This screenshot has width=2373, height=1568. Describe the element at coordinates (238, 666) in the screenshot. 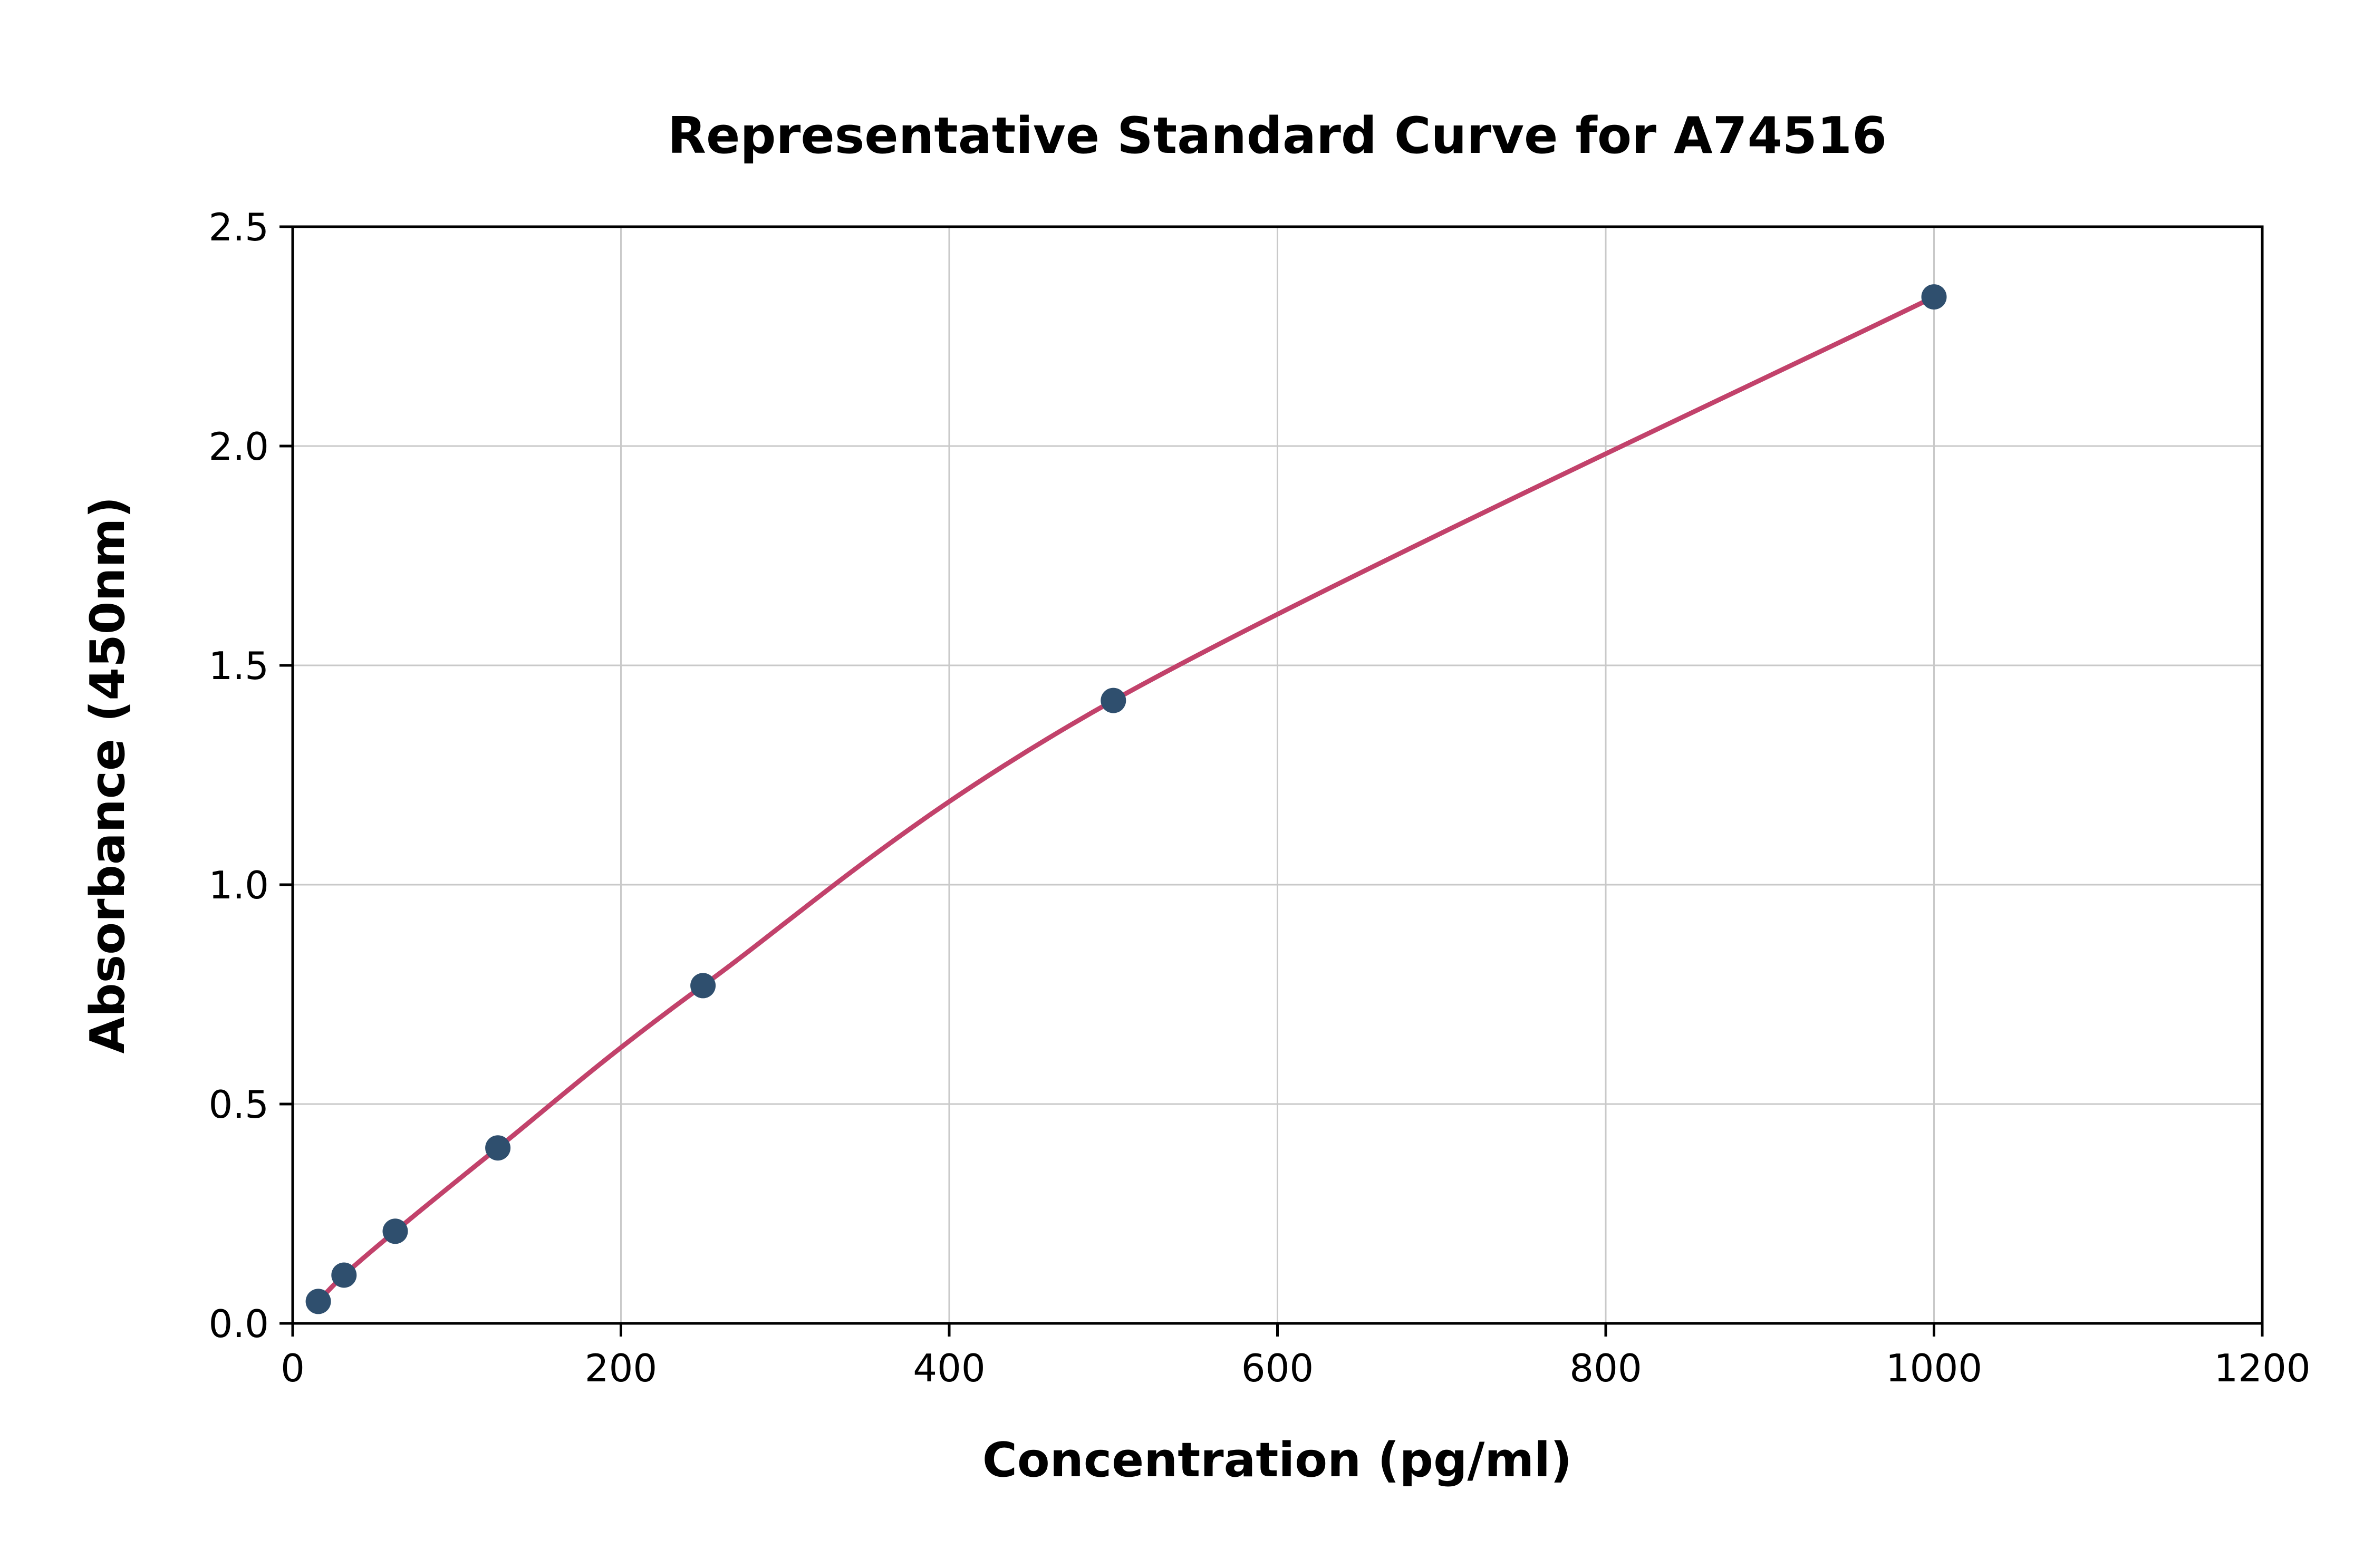

I see `y-tick-label: 1.5` at that location.